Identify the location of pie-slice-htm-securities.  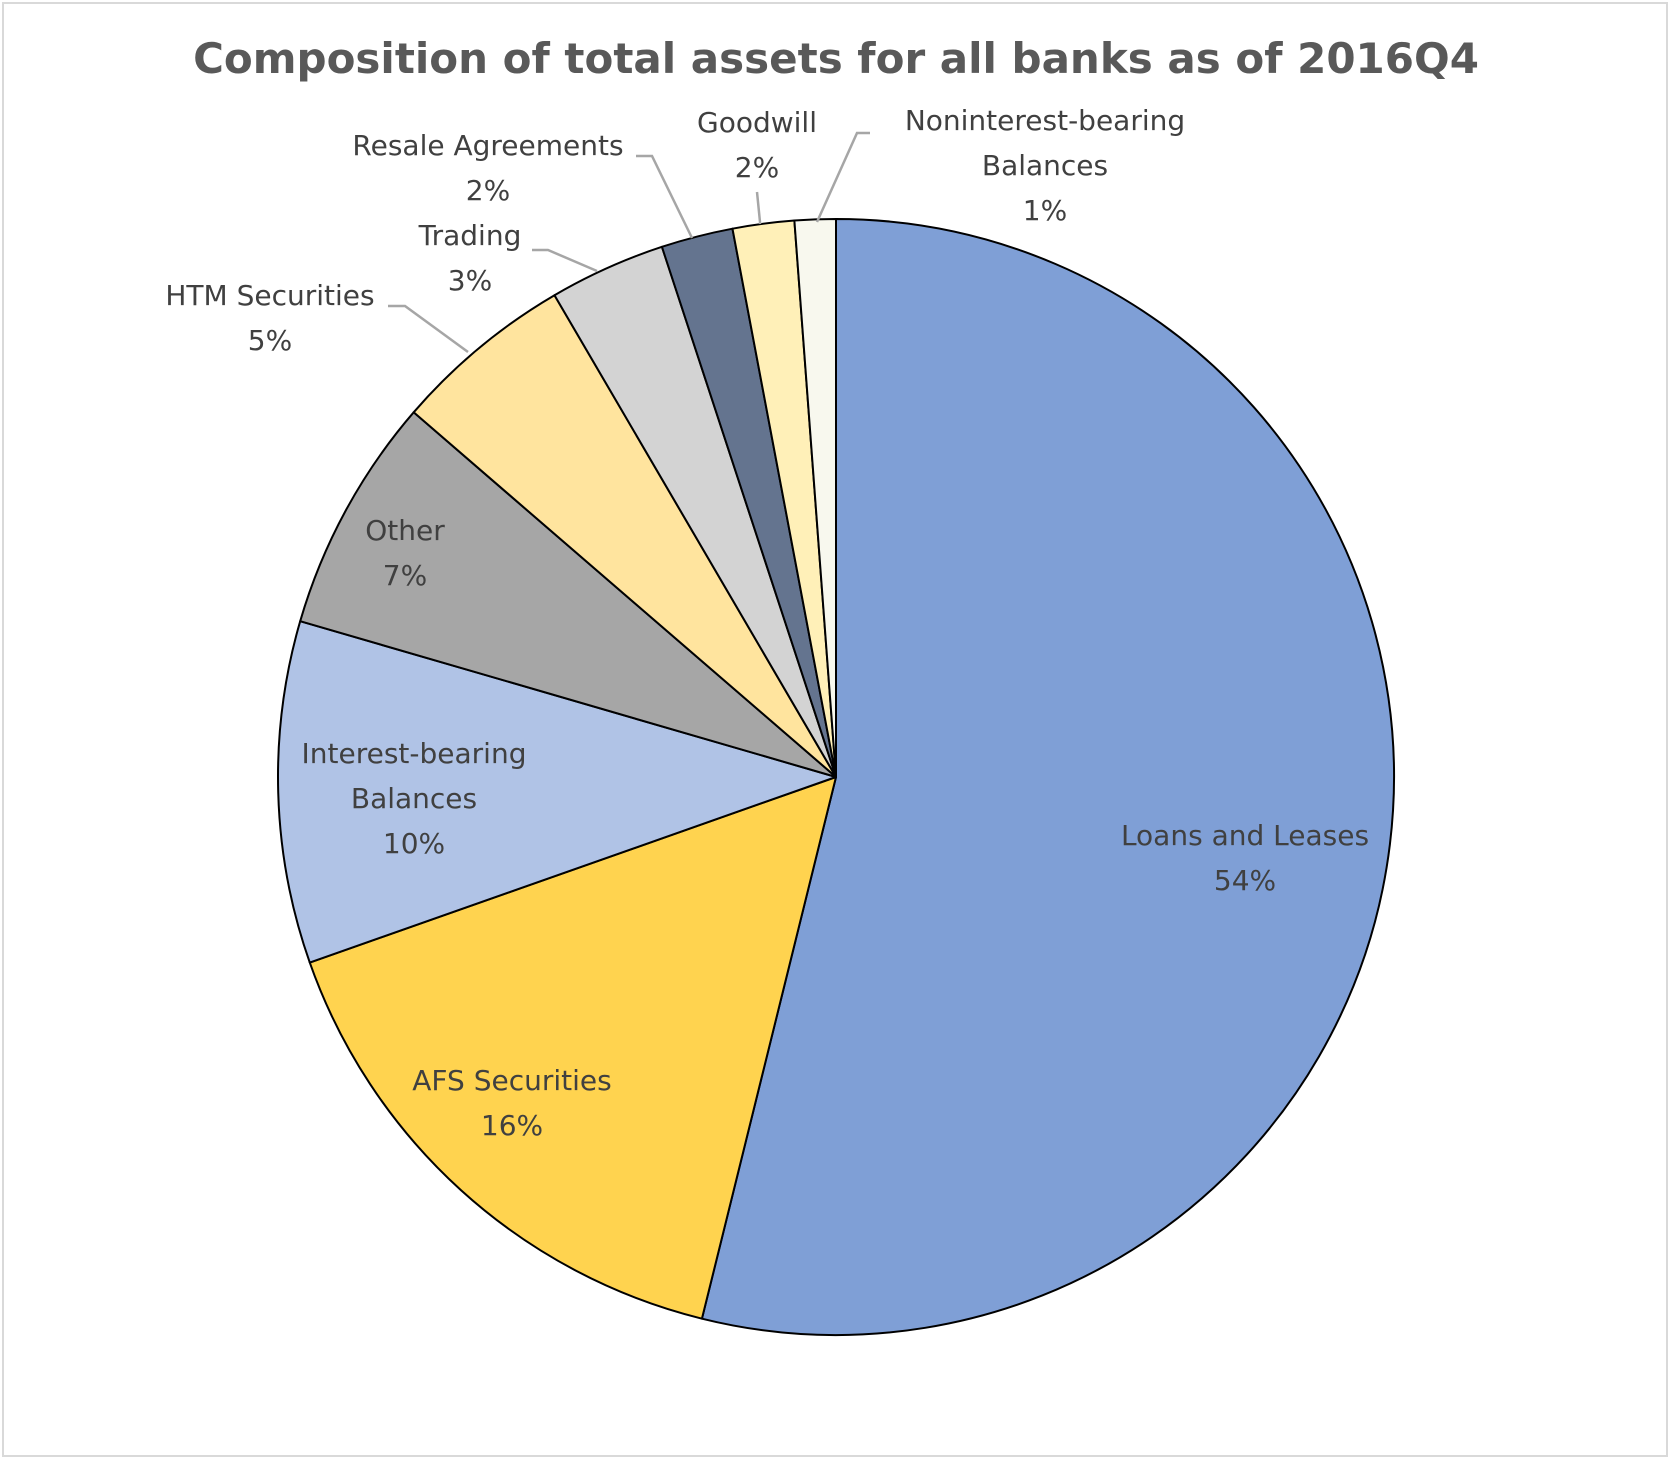
(624, 536).